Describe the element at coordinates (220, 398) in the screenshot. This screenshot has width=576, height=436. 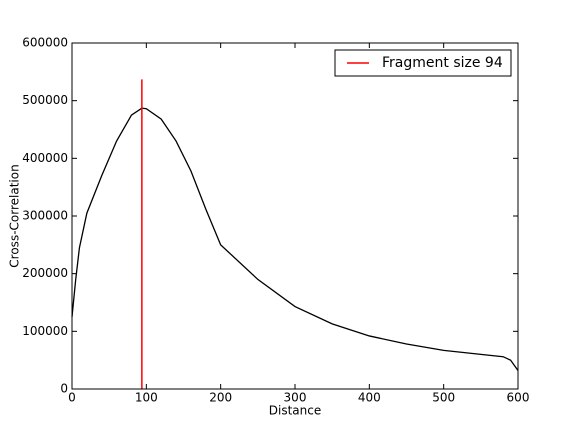
I see `x-tick-label: 200` at that location.